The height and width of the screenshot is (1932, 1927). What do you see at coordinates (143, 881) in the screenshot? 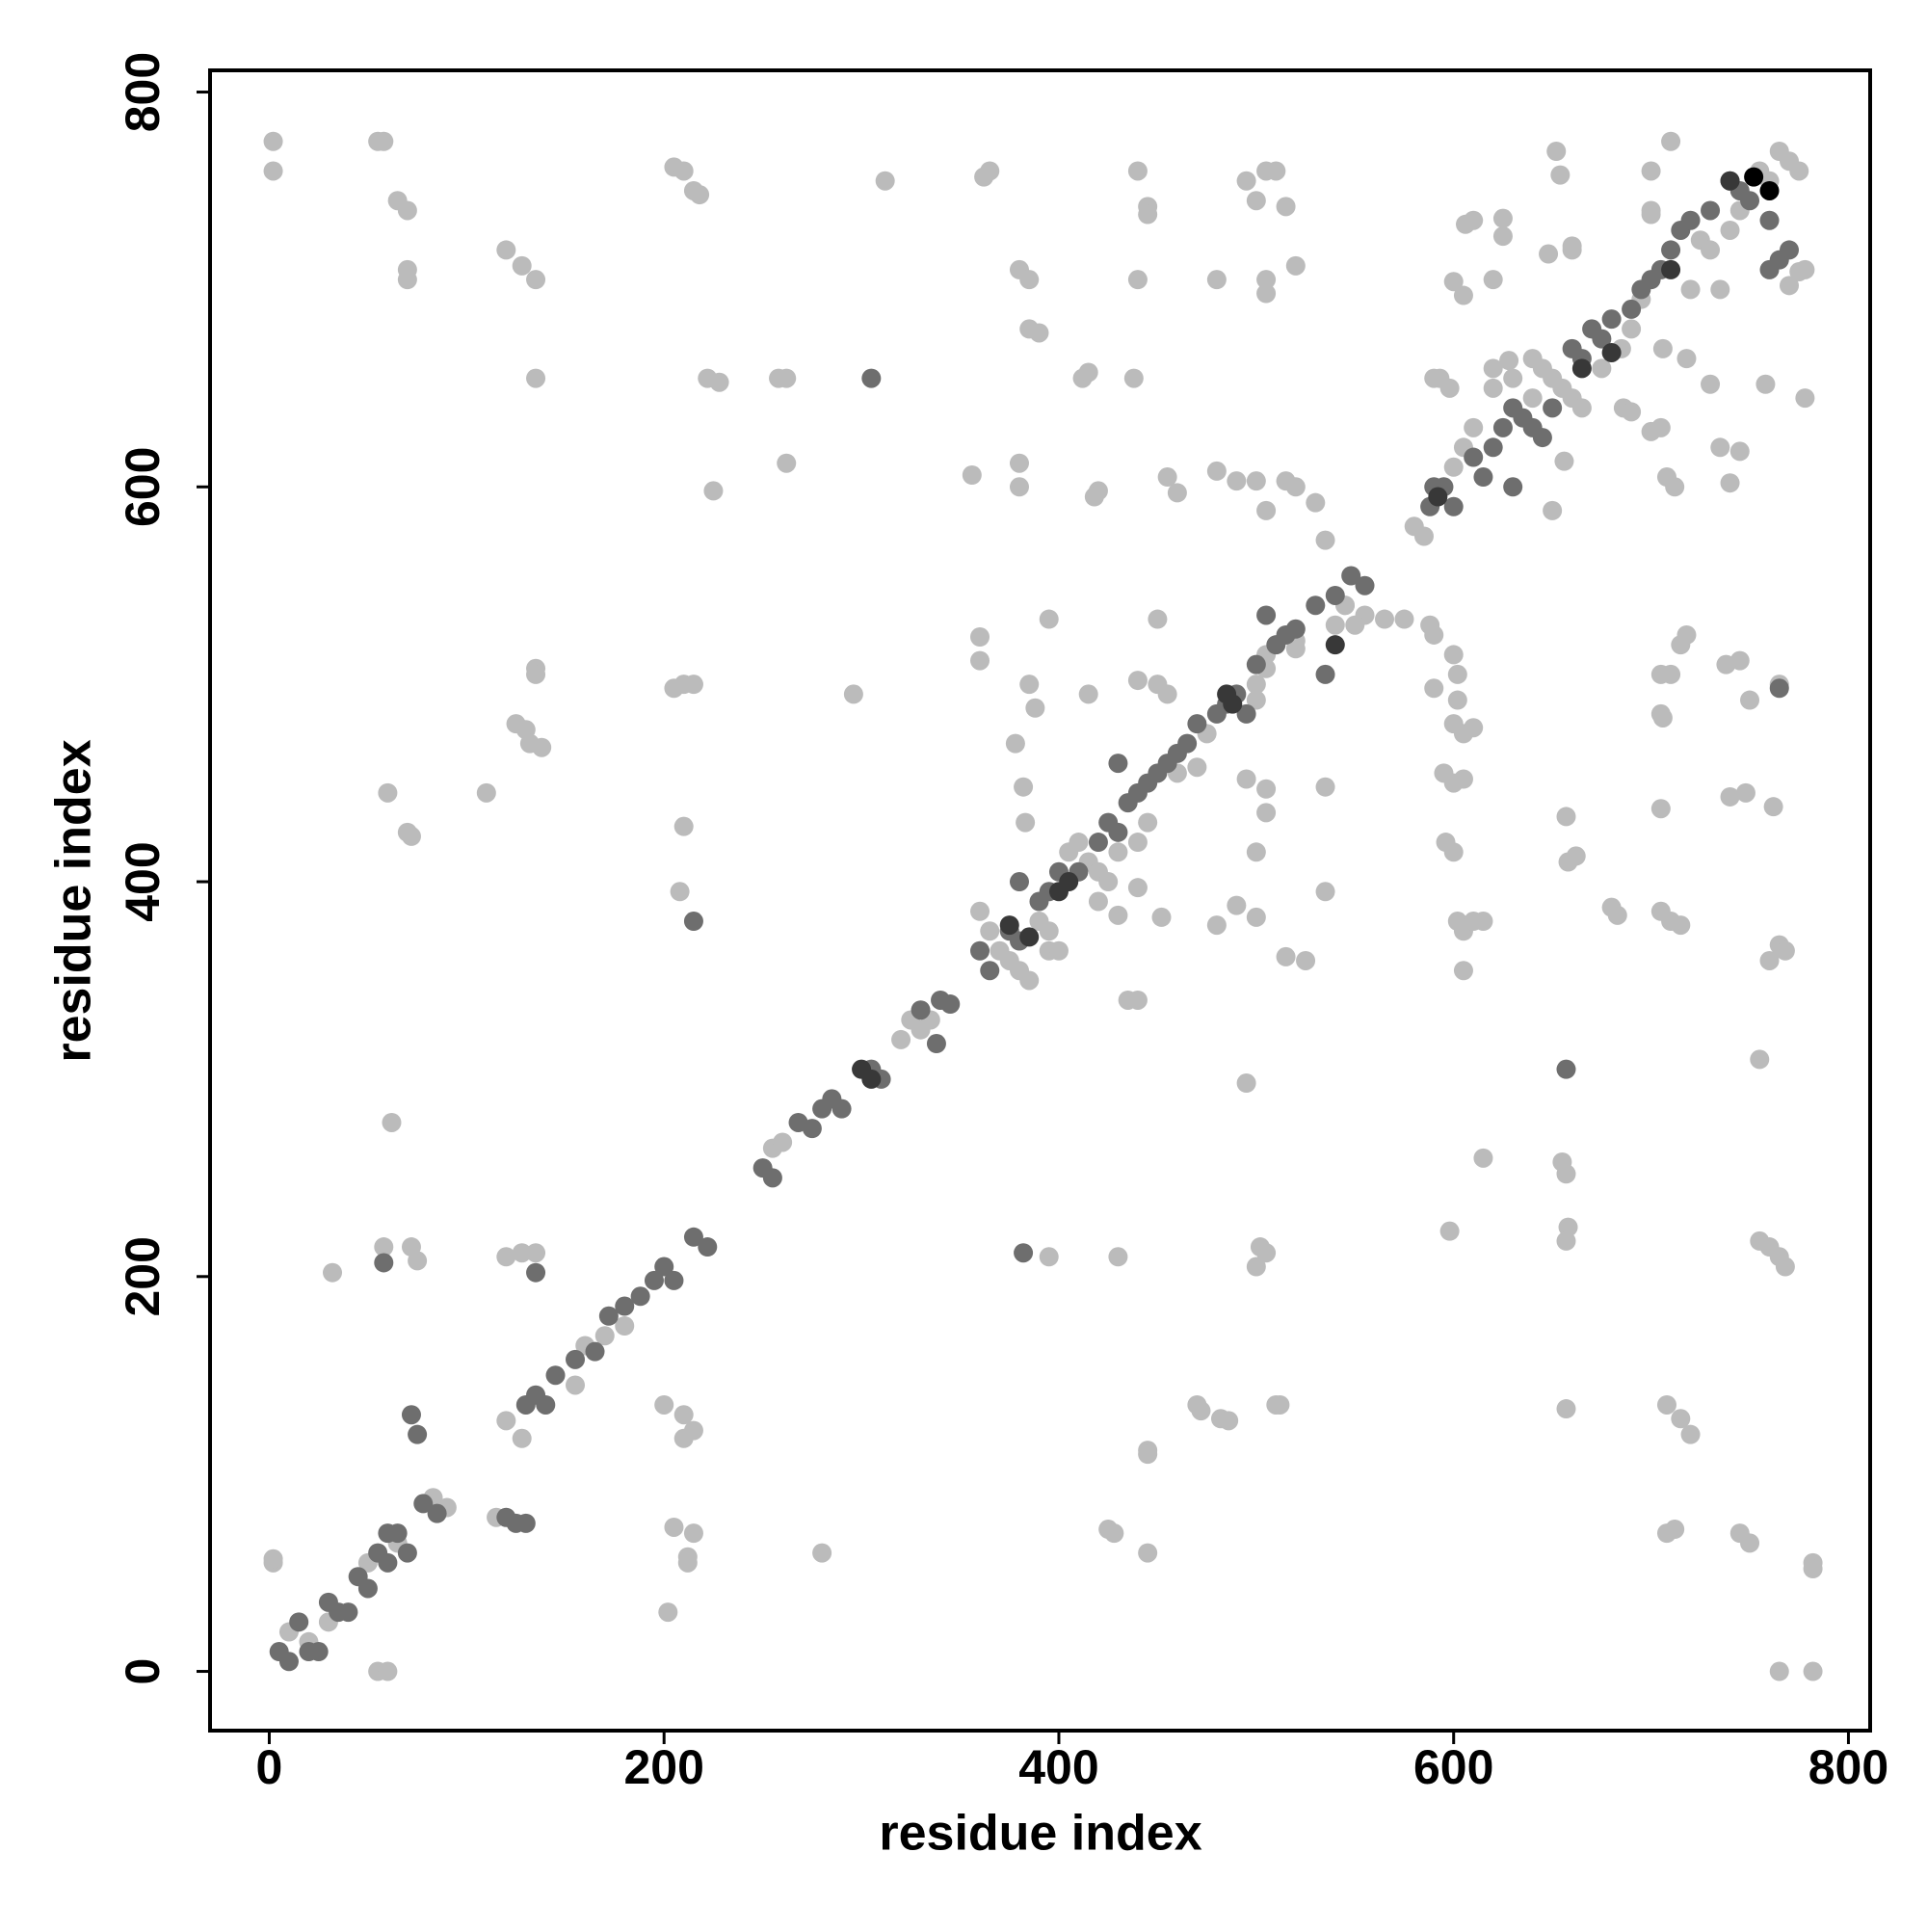
I see `y-tick-label: 400` at bounding box center [143, 881].